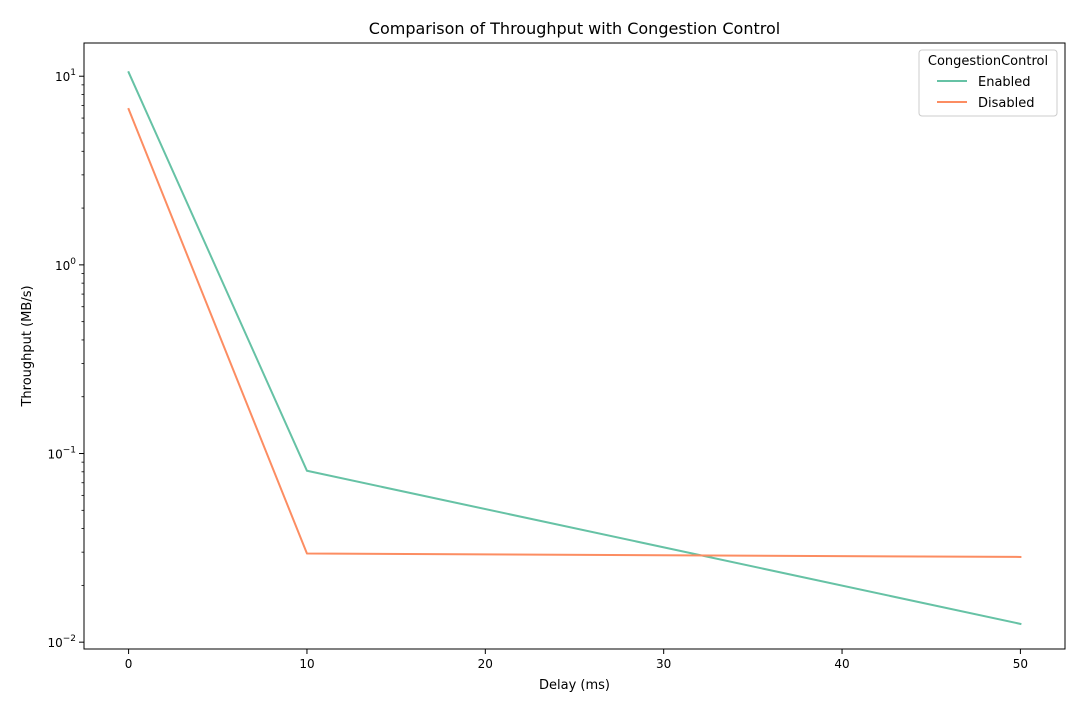  What do you see at coordinates (65, 359) in the screenshot?
I see `y-axis: 10⁻² 10⁻¹ 10⁰ 10¹` at bounding box center [65, 359].